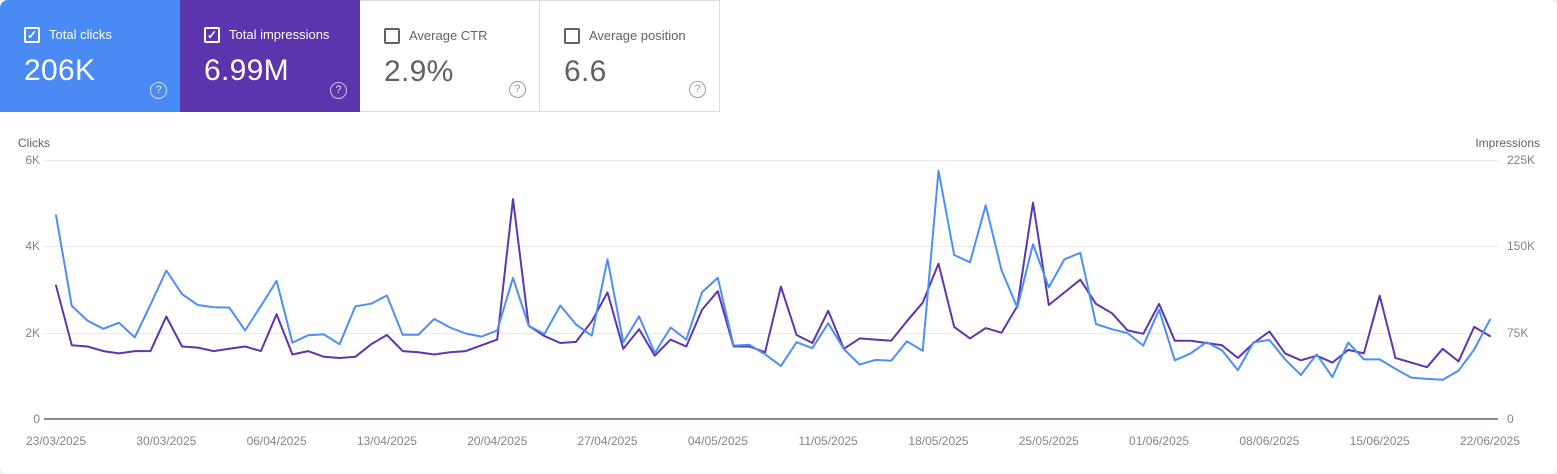  I want to click on metric-label: Total clicks, so click(80, 34).